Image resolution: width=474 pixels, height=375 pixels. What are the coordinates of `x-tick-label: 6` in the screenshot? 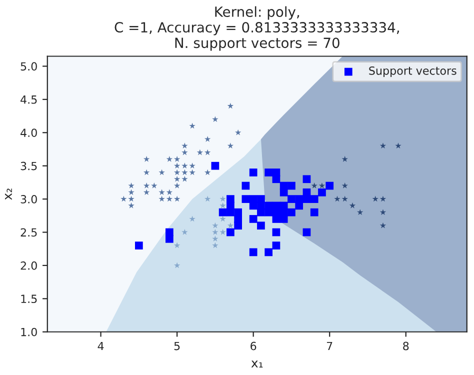 It's located at (253, 346).